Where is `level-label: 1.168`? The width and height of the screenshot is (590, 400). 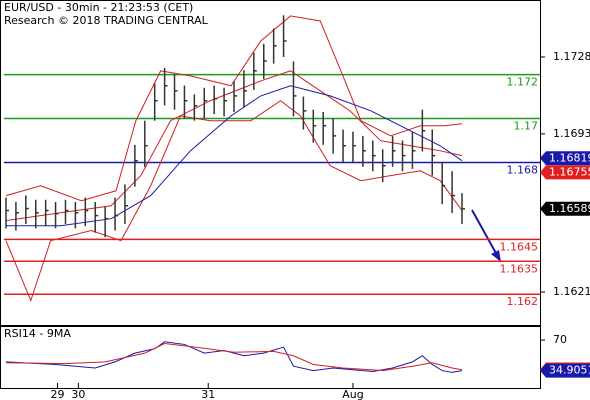
level-label: 1.168 is located at coordinates (523, 169).